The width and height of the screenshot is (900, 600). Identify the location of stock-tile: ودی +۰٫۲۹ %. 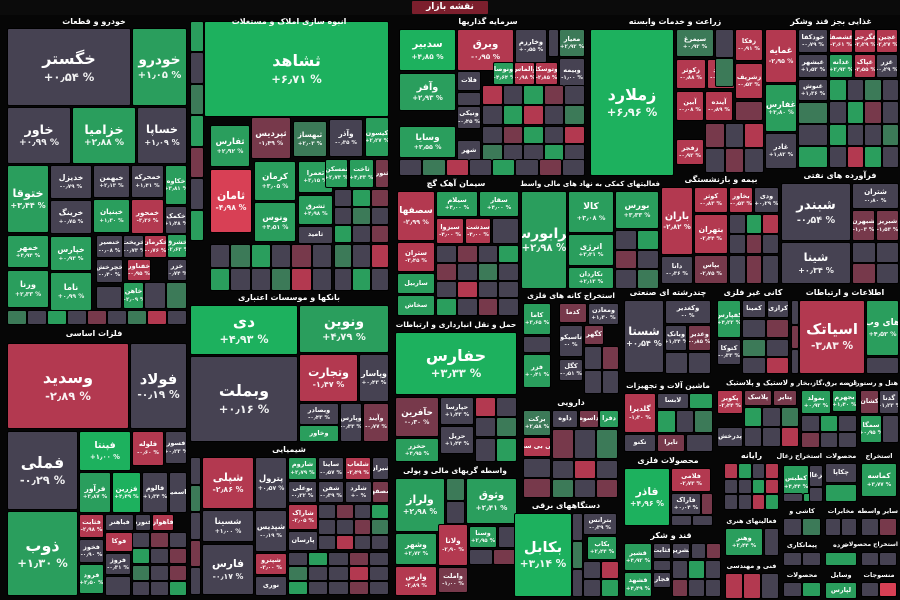
(766, 200).